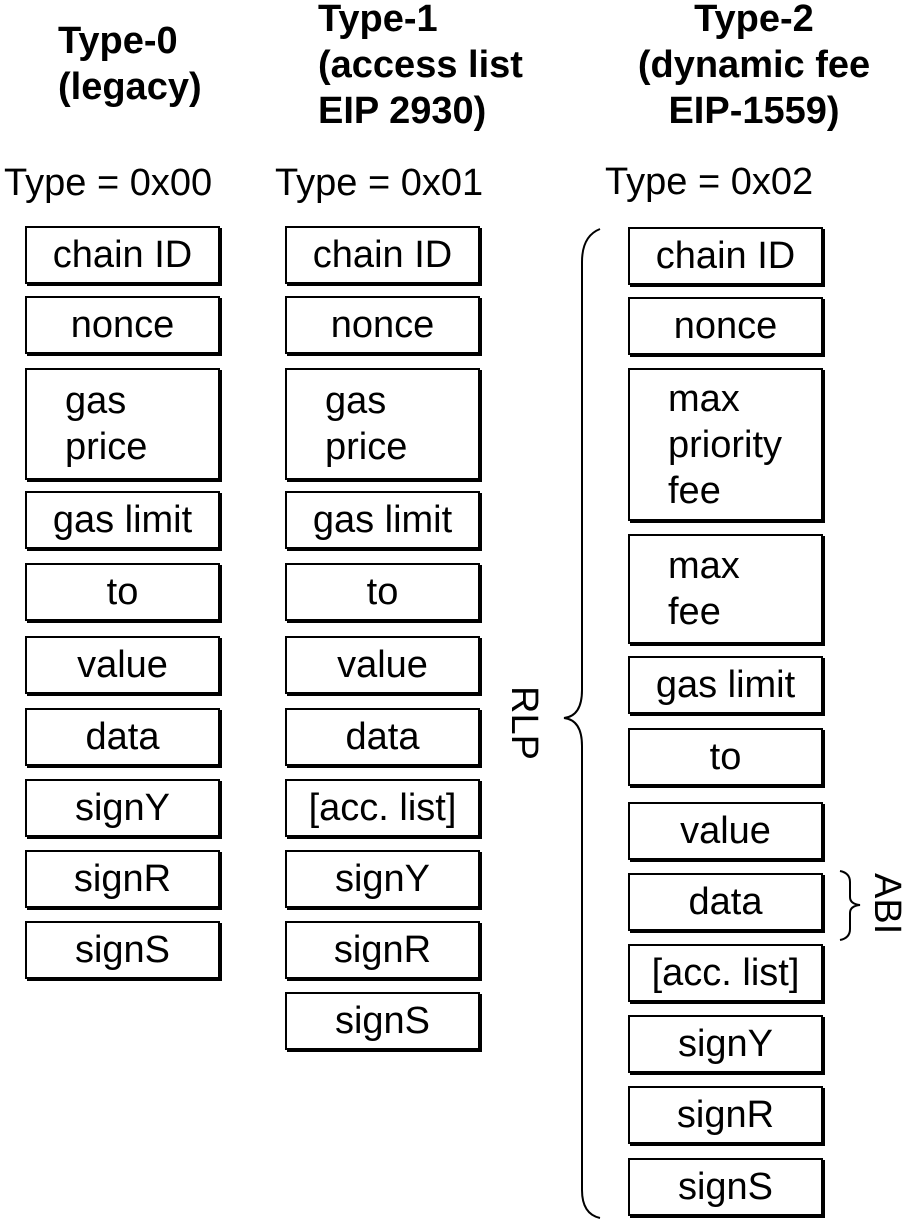  What do you see at coordinates (420, 66) in the screenshot?
I see `column-heading-type-1: Type-1 (access list EIP 2930)` at bounding box center [420, 66].